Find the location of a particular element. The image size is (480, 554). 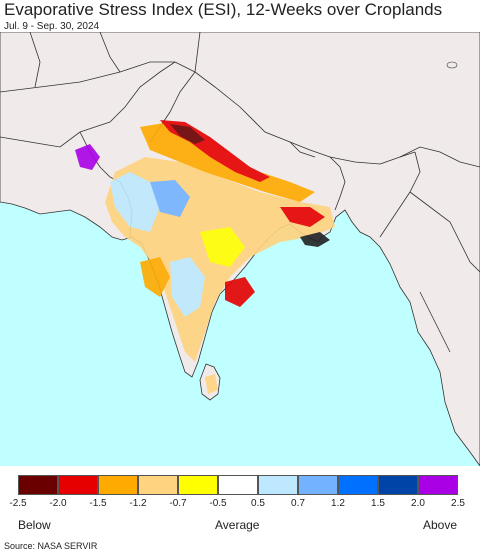

legend-tick-label: -2.0 is located at coordinates (58, 503).